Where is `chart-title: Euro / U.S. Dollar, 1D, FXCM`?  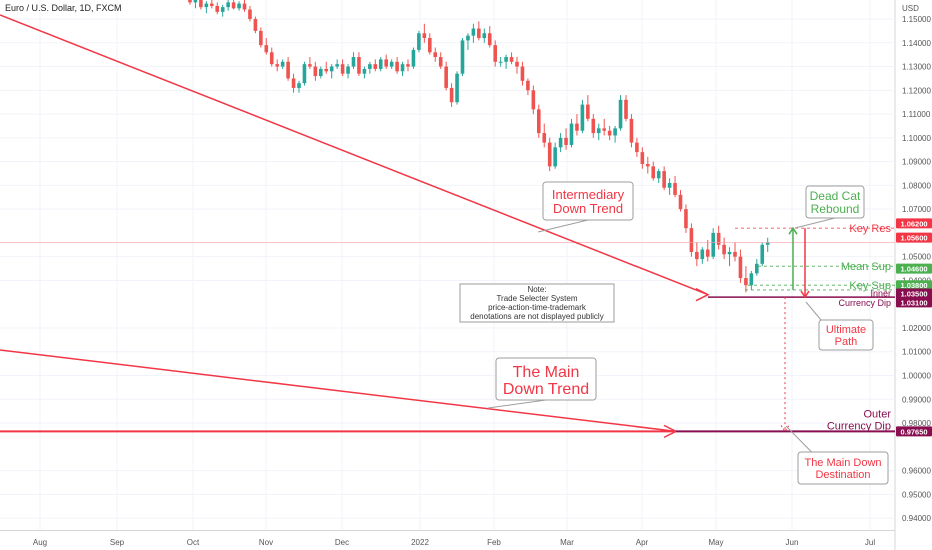 chart-title: Euro / U.S. Dollar, 1D, FXCM is located at coordinates (63, 8).